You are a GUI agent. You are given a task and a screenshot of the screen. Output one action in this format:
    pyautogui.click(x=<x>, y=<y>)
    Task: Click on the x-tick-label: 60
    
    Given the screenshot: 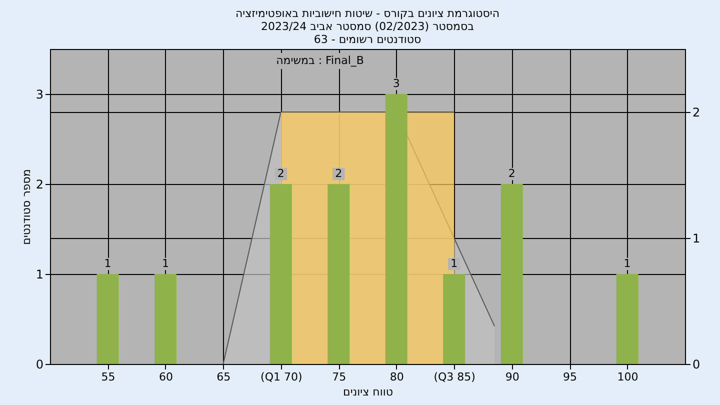 What is the action you would take?
    pyautogui.click(x=165, y=377)
    